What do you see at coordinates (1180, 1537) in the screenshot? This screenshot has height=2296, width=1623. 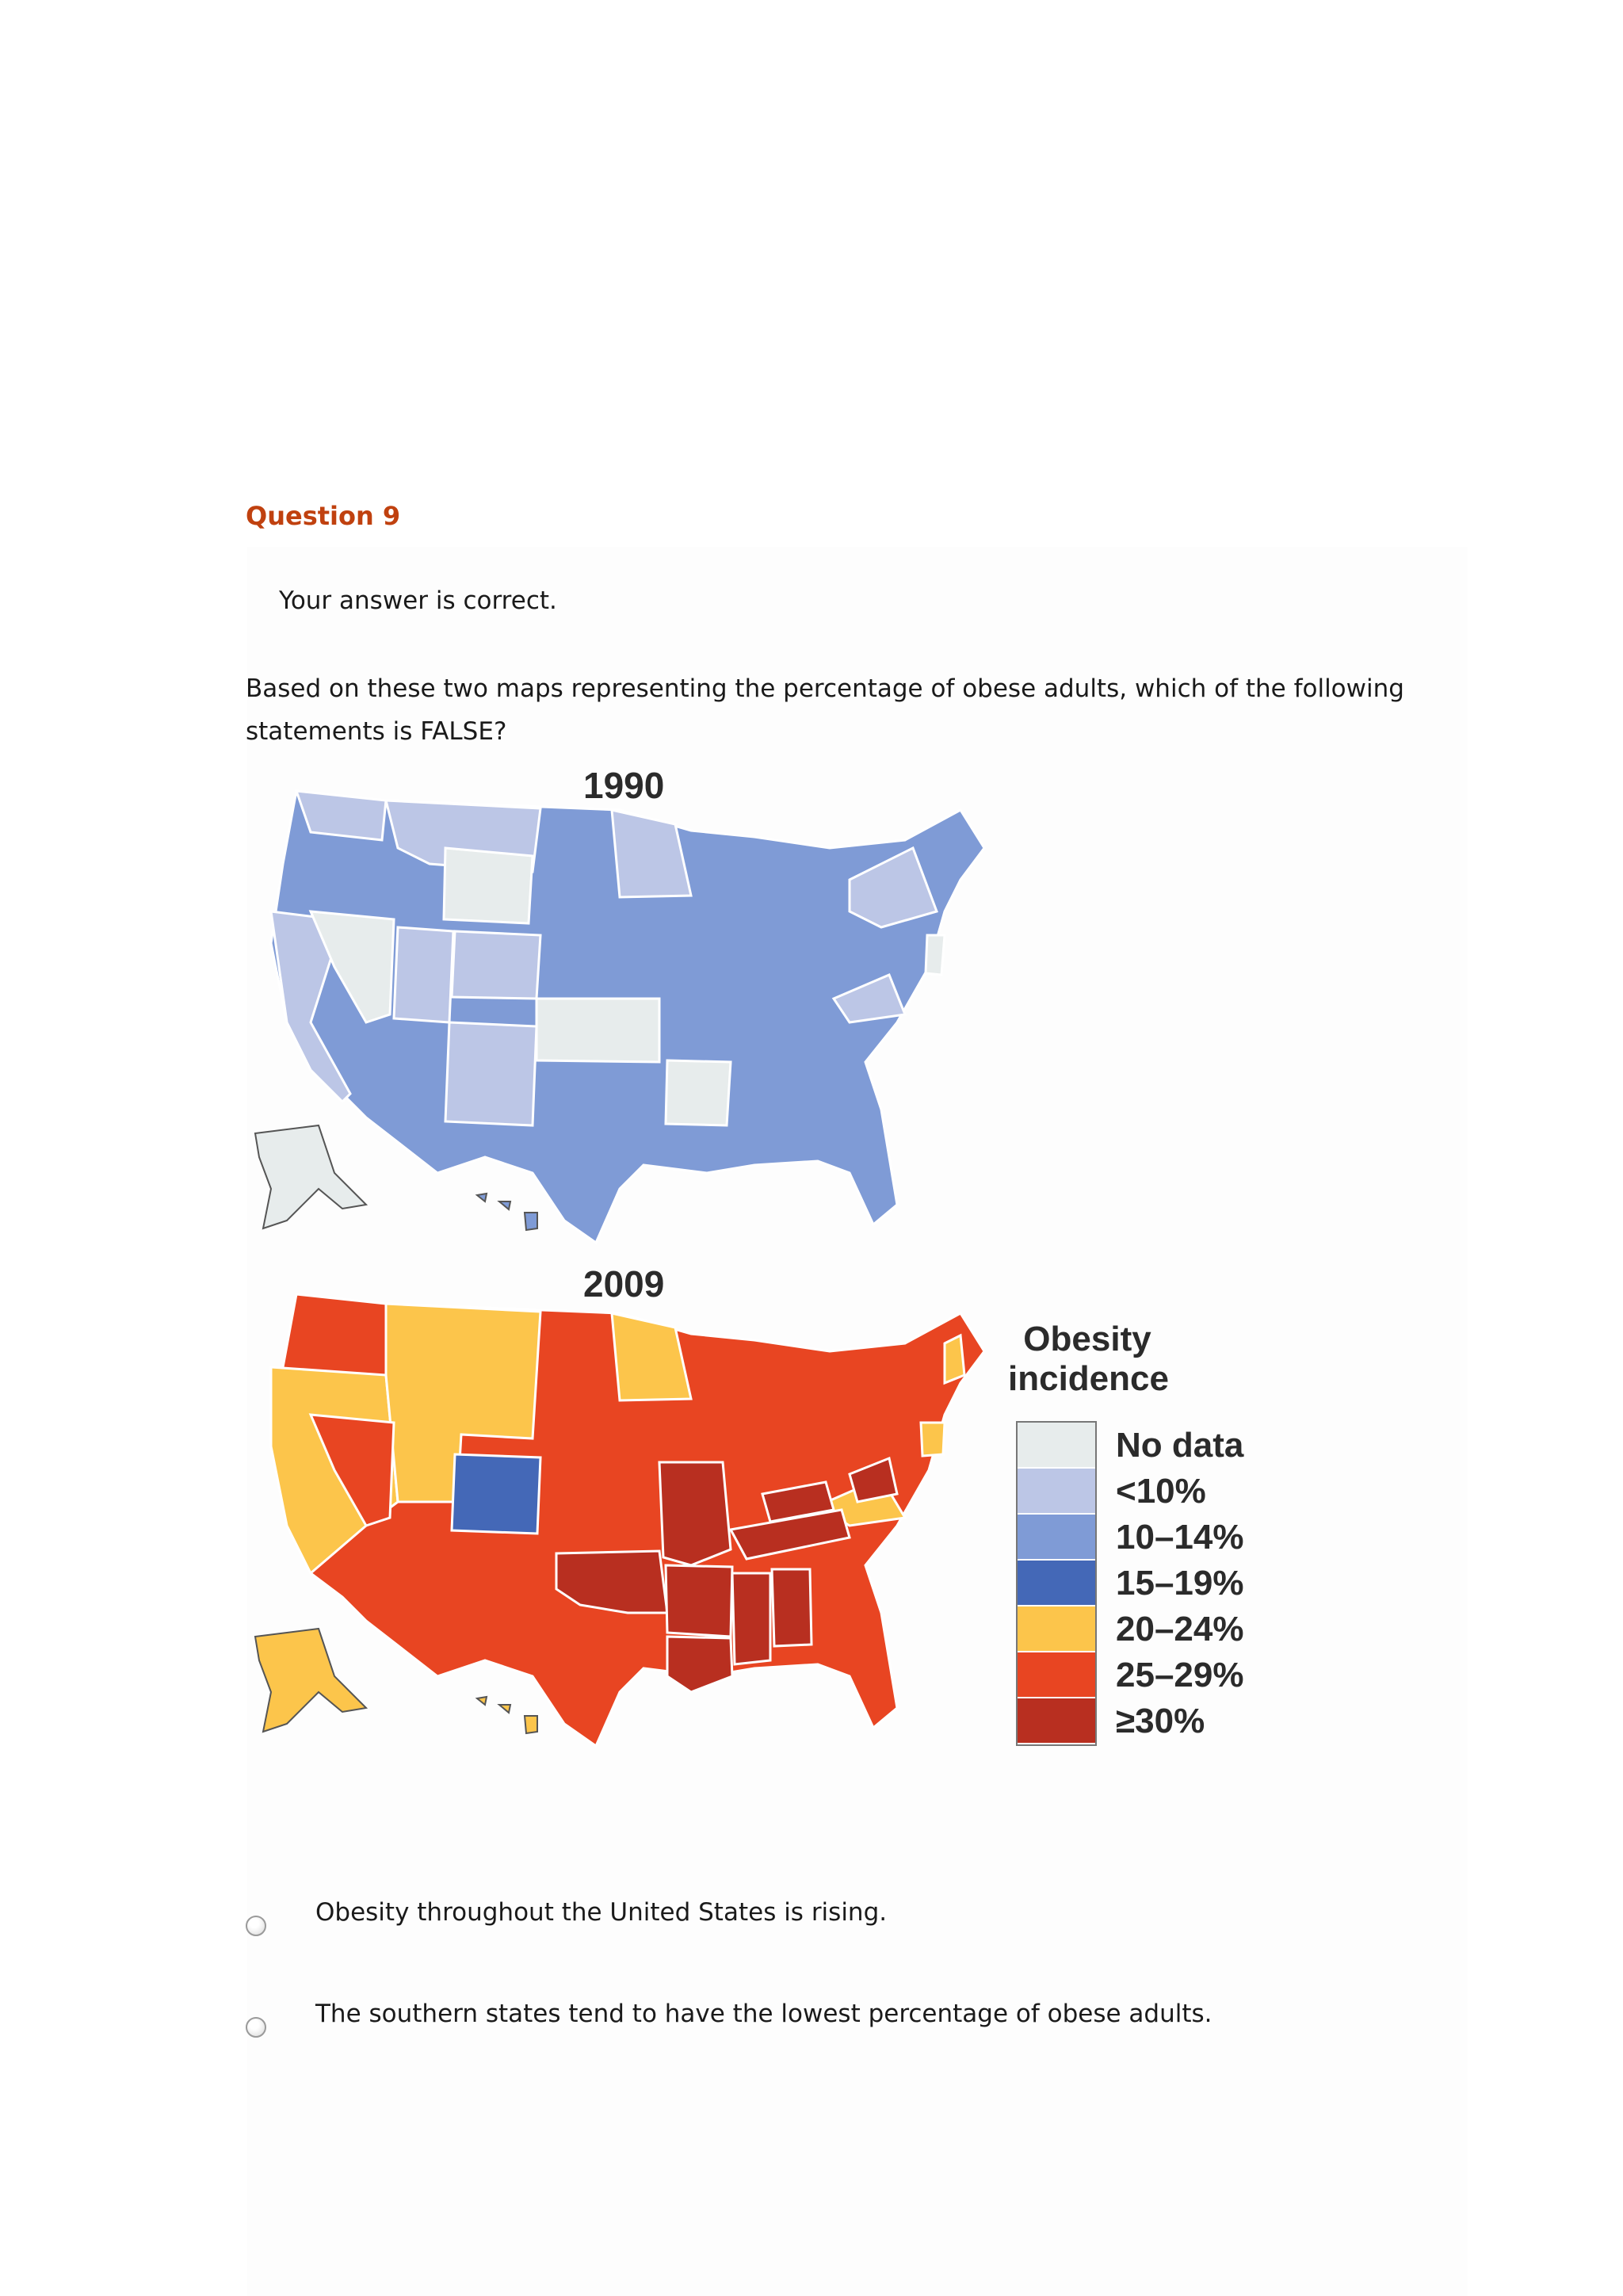 I see `legend-label: 10–14%` at bounding box center [1180, 1537].